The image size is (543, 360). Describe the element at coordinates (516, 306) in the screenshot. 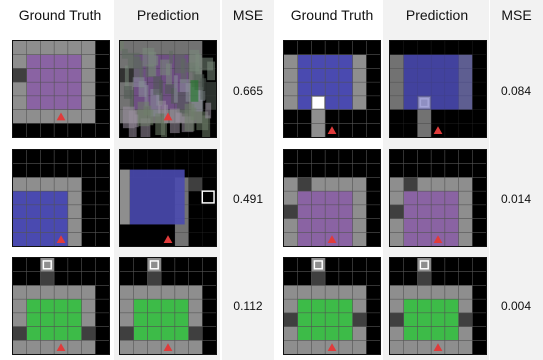

I see `mse-value: 0.004` at that location.